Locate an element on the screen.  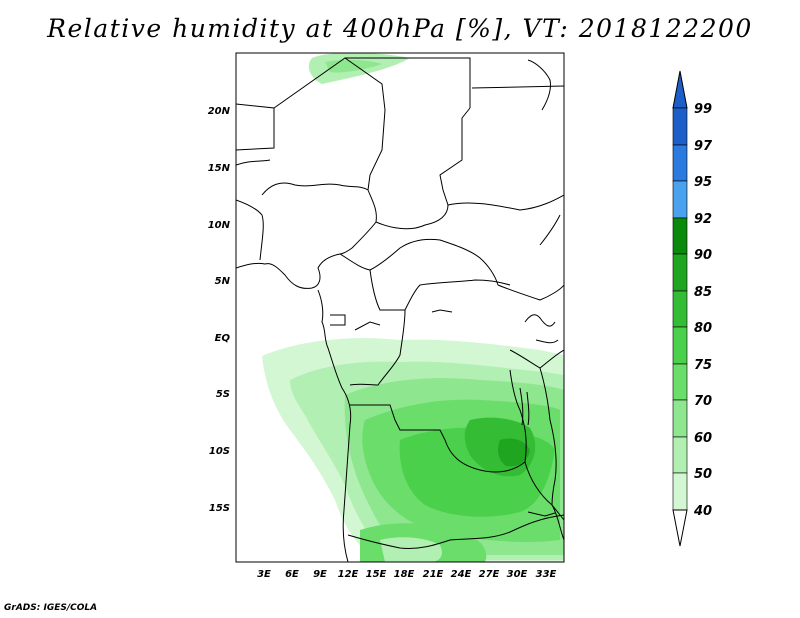
grads-credit: GrADS: IGES/COLA is located at coordinates (51, 608).